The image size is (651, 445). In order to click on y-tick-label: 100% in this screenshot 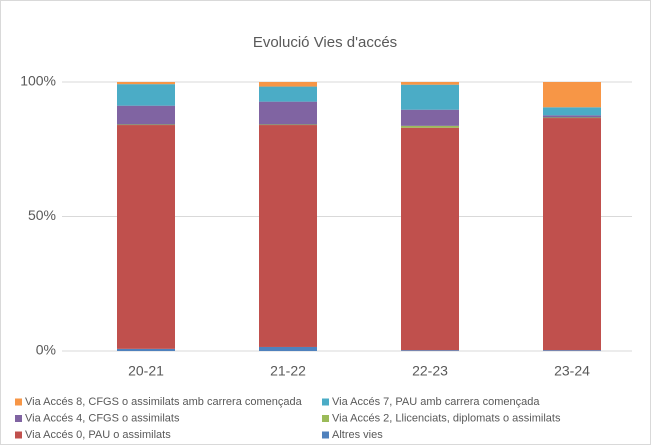, I will do `click(38, 81)`.